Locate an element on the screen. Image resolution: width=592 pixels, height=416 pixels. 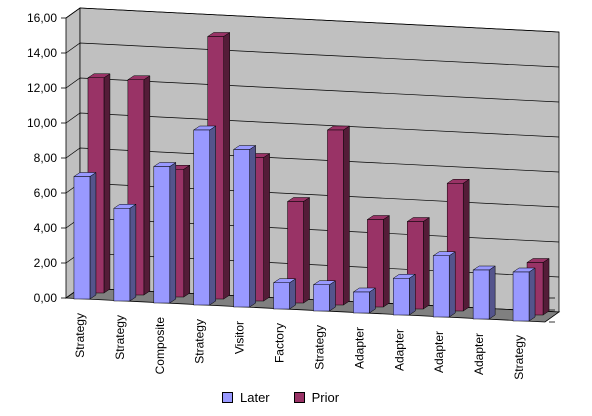
x-tick-label: Factory is located at coordinates (280, 343).